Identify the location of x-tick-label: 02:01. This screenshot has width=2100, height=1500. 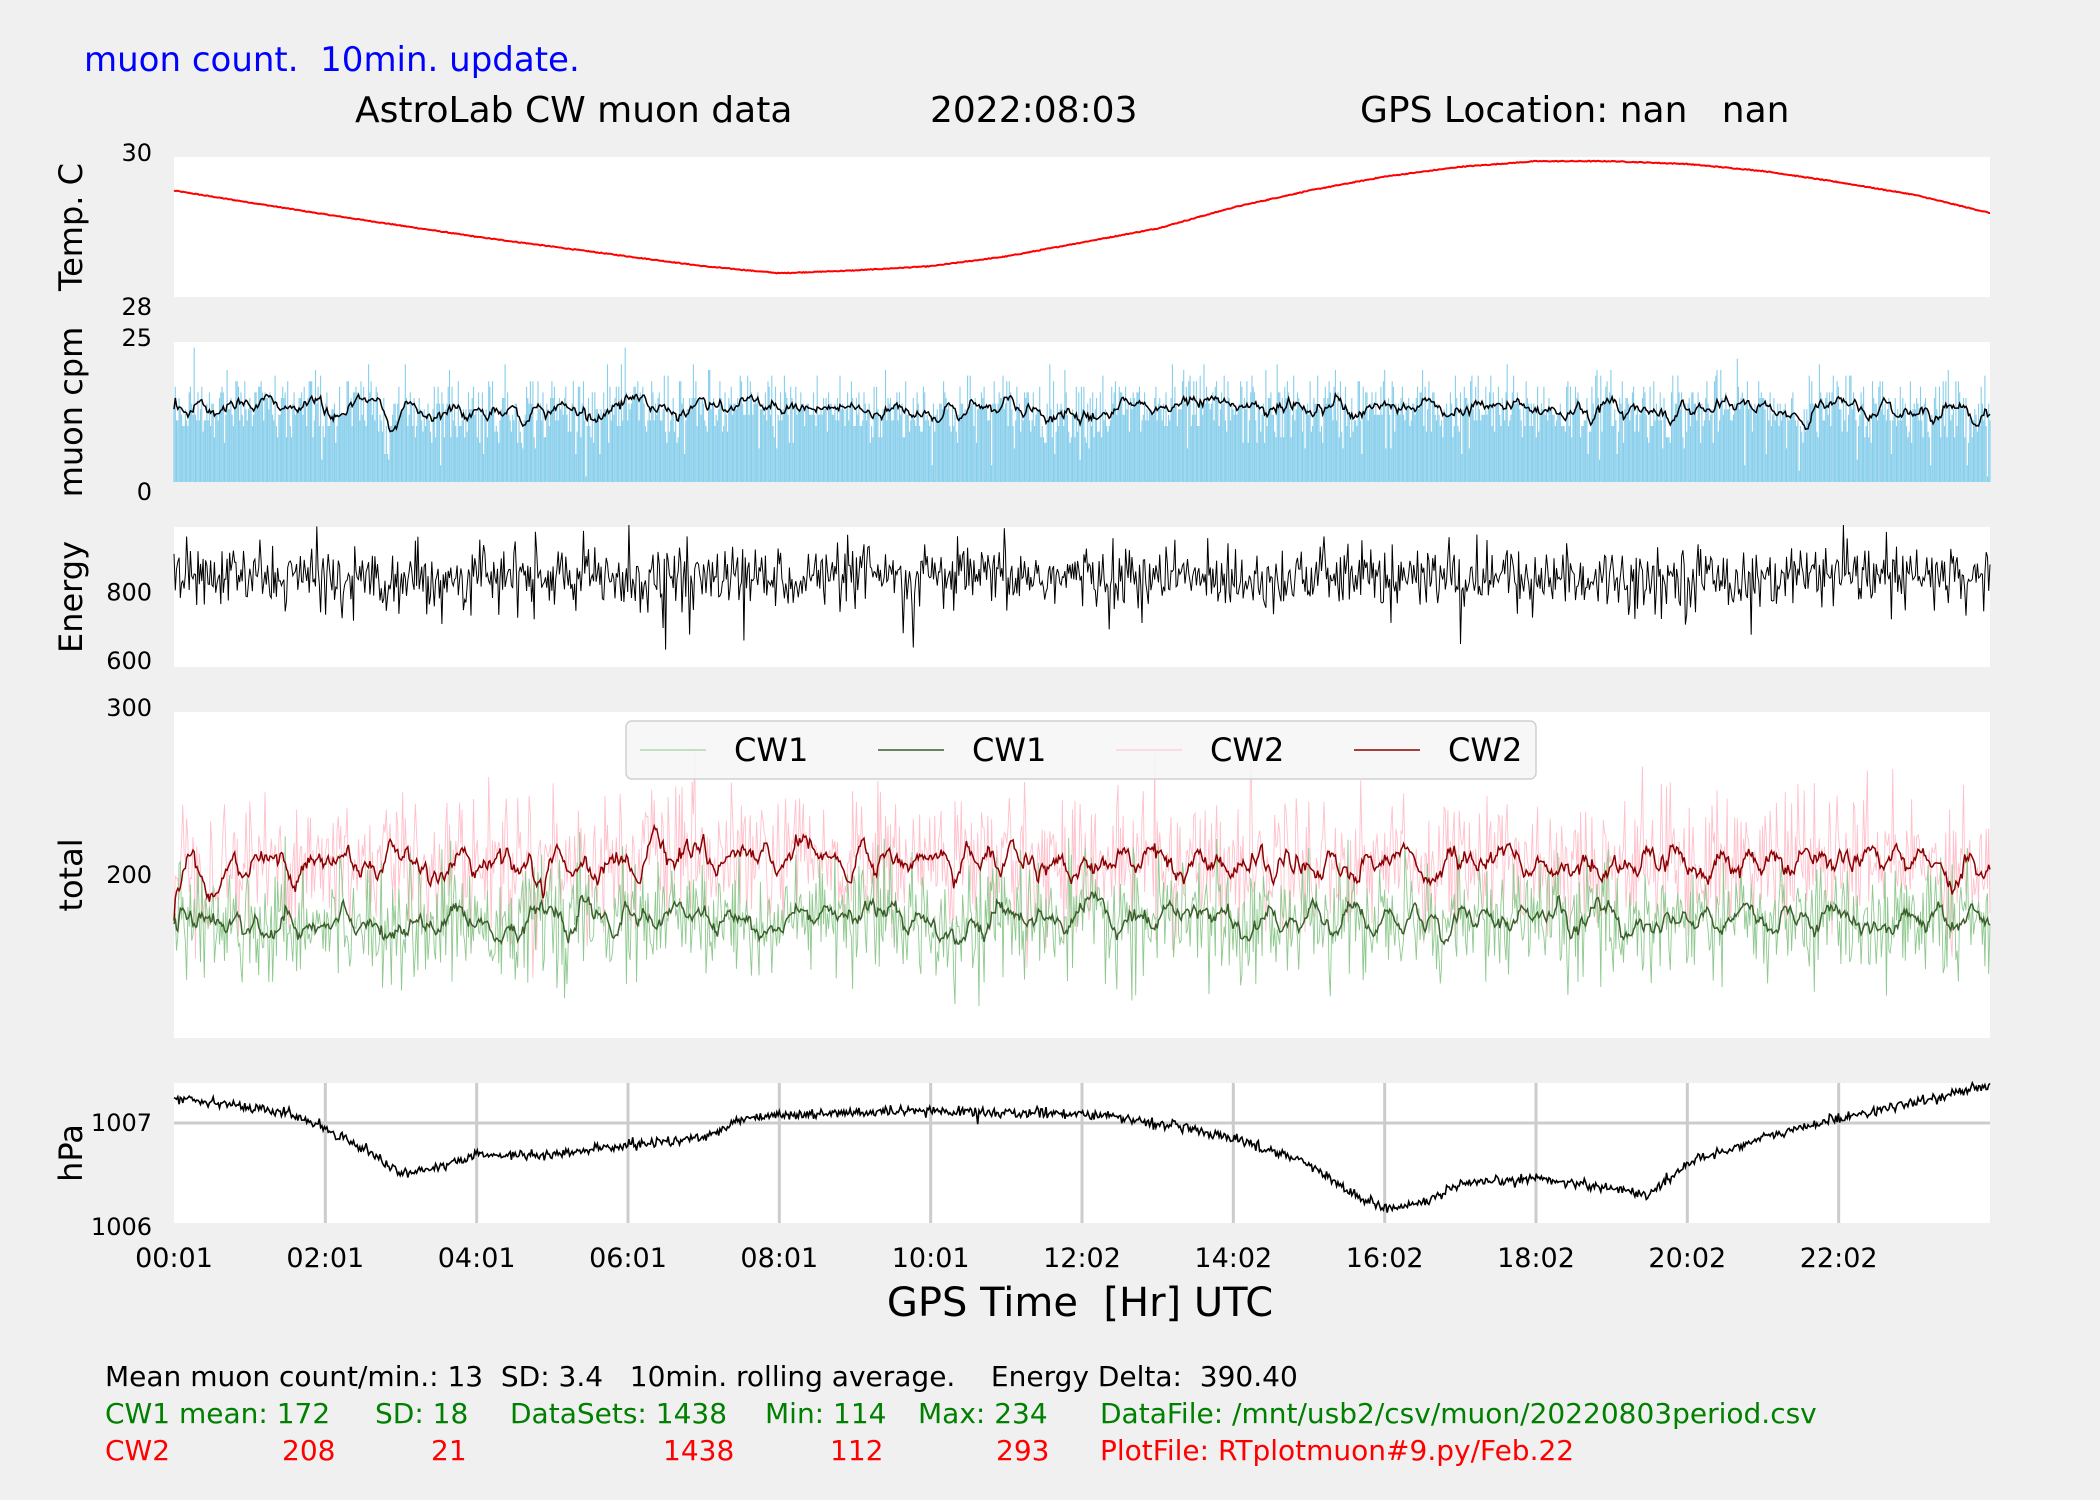
(325, 1258).